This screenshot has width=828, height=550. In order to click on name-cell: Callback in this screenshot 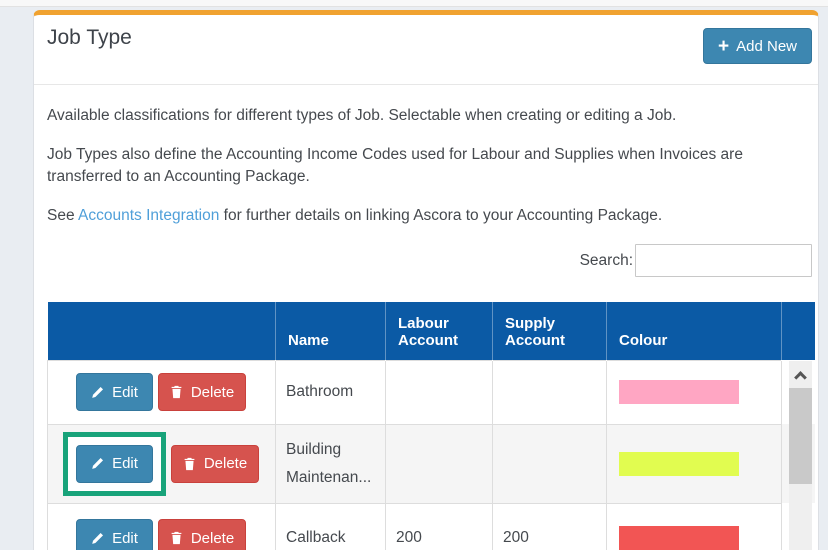, I will do `click(330, 526)`.